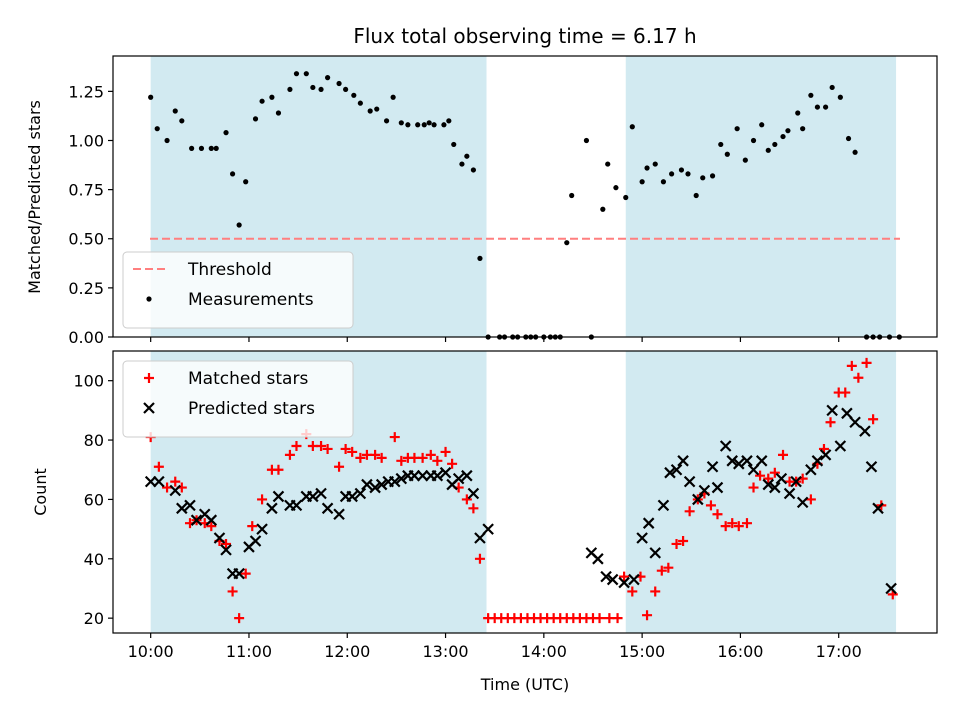  What do you see at coordinates (249, 651) in the screenshot?
I see `x-tick-label: 11:00` at bounding box center [249, 651].